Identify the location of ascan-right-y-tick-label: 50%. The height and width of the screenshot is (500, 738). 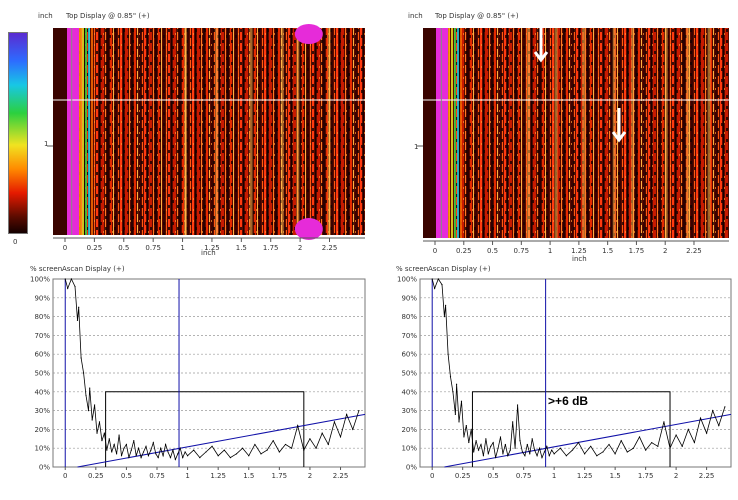
(409, 374).